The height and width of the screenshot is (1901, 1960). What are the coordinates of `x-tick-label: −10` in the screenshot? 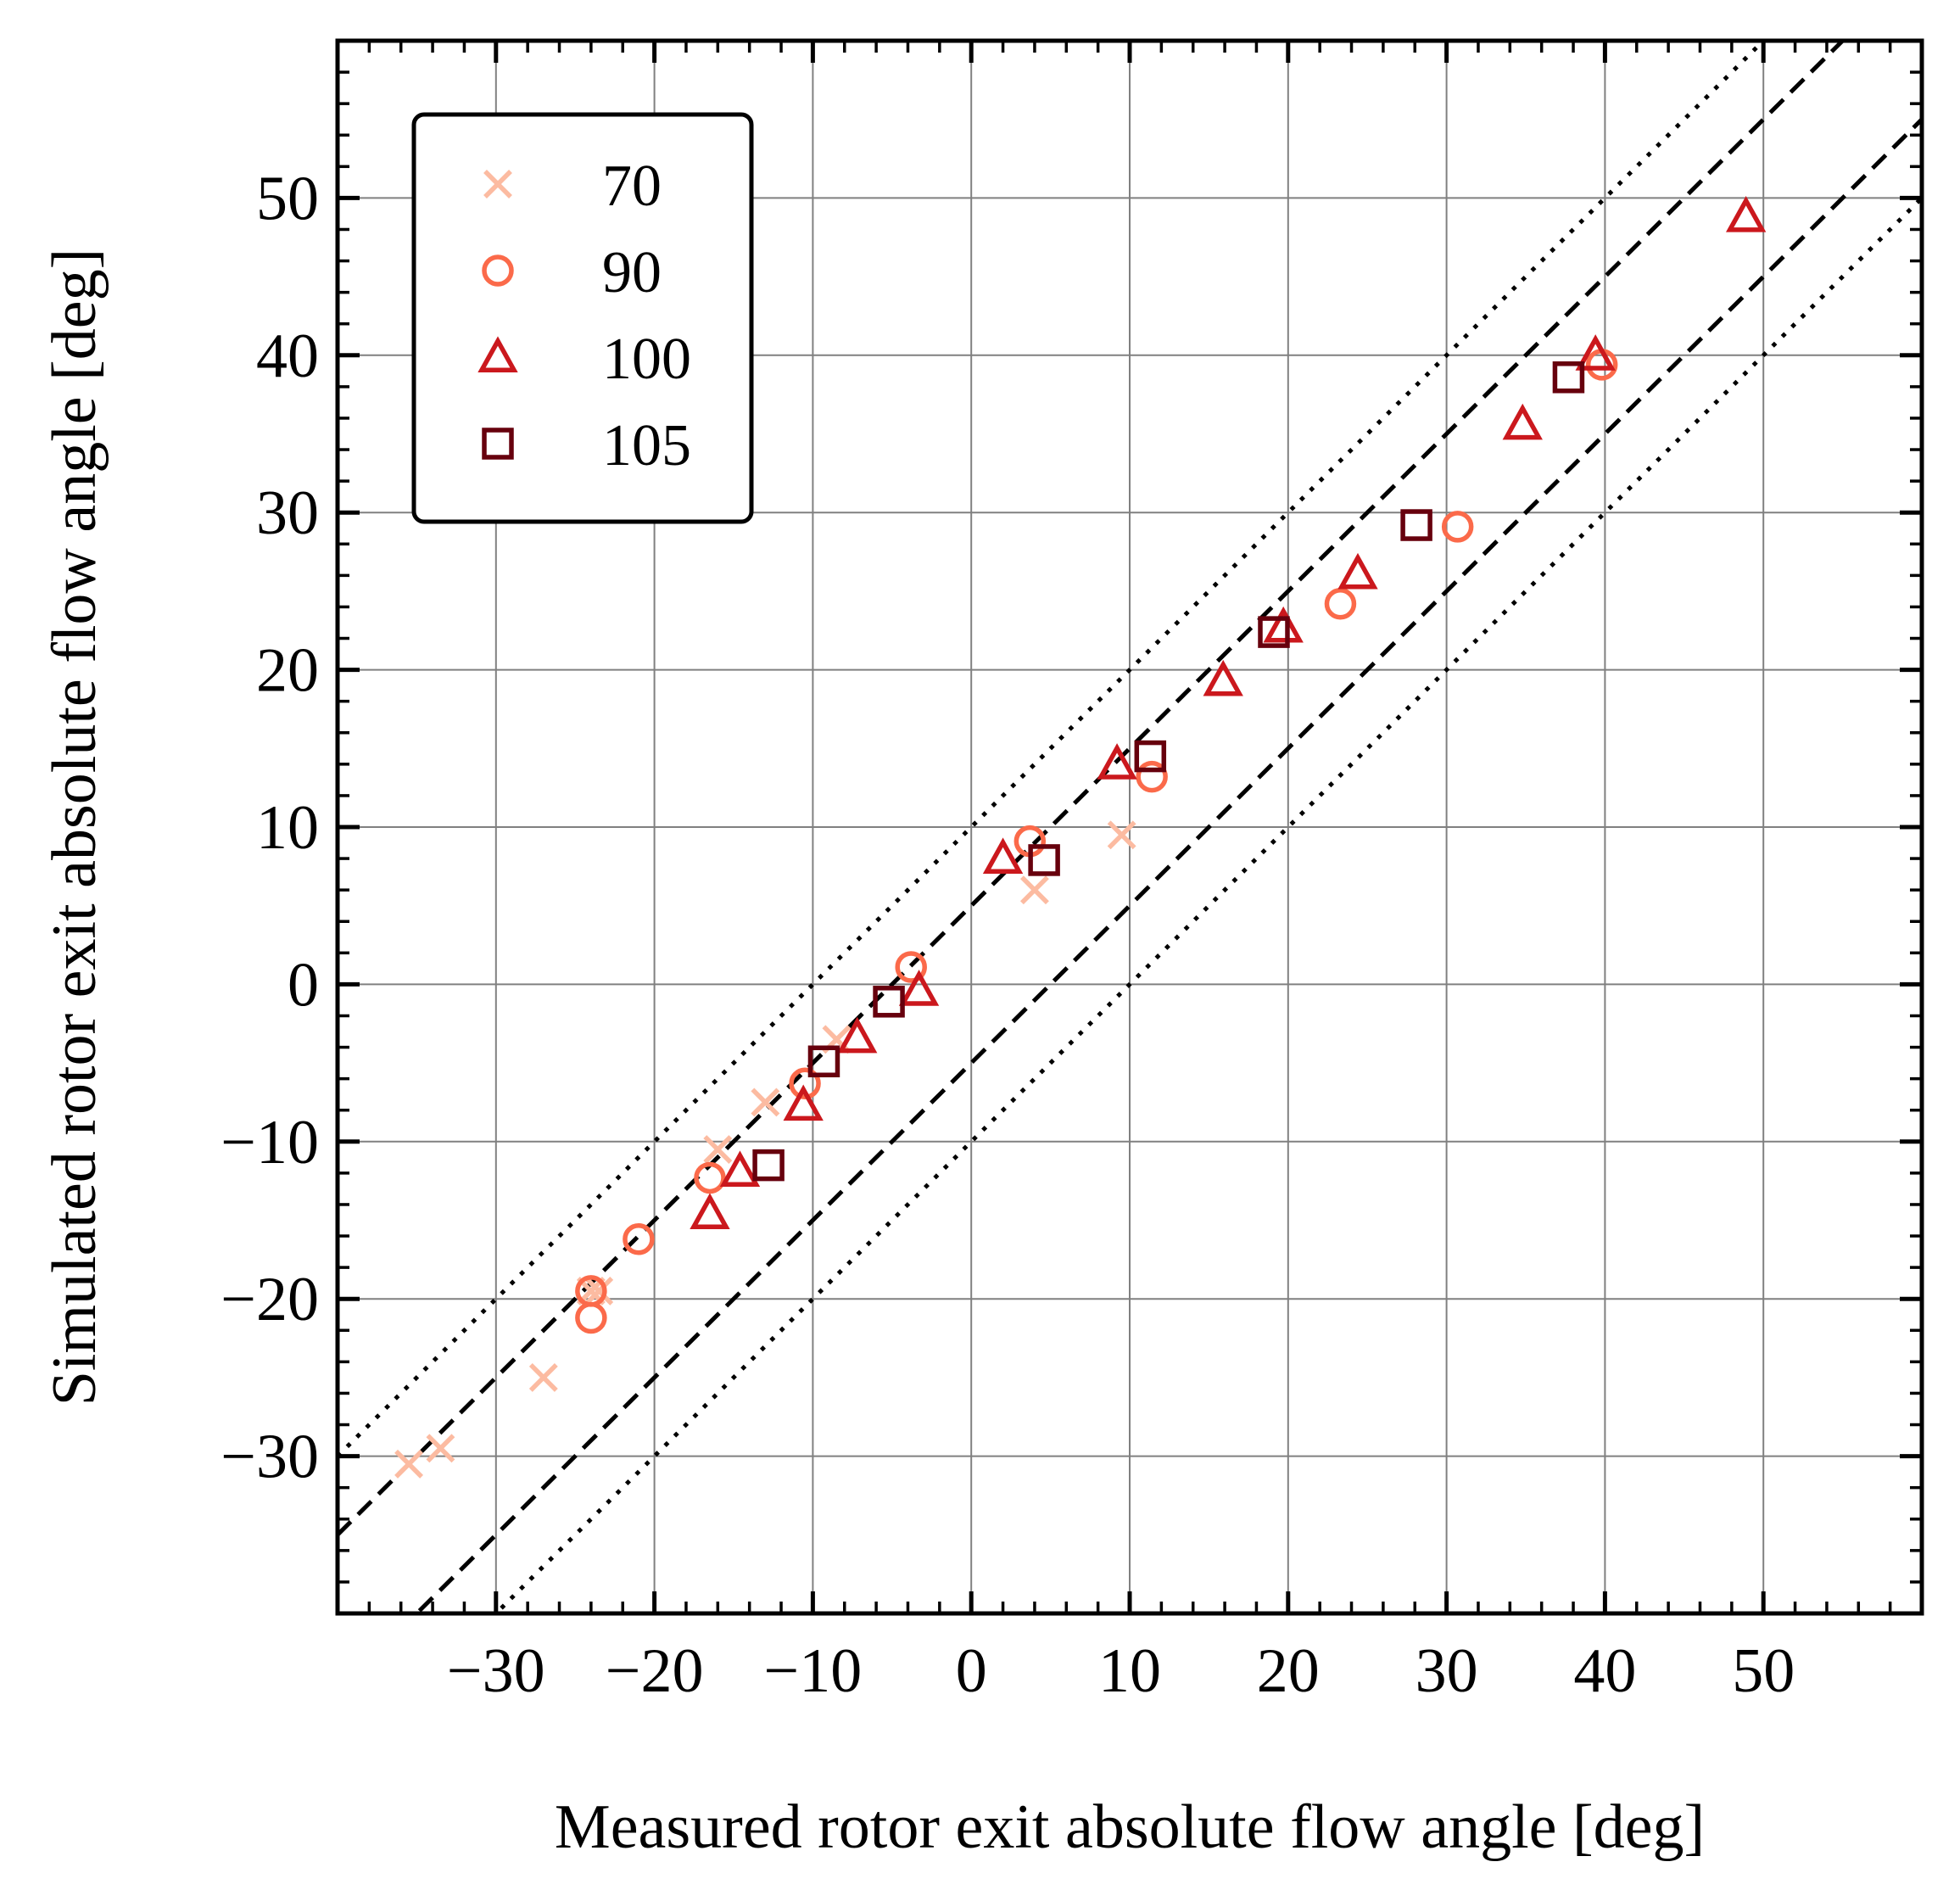 It's located at (814, 1671).